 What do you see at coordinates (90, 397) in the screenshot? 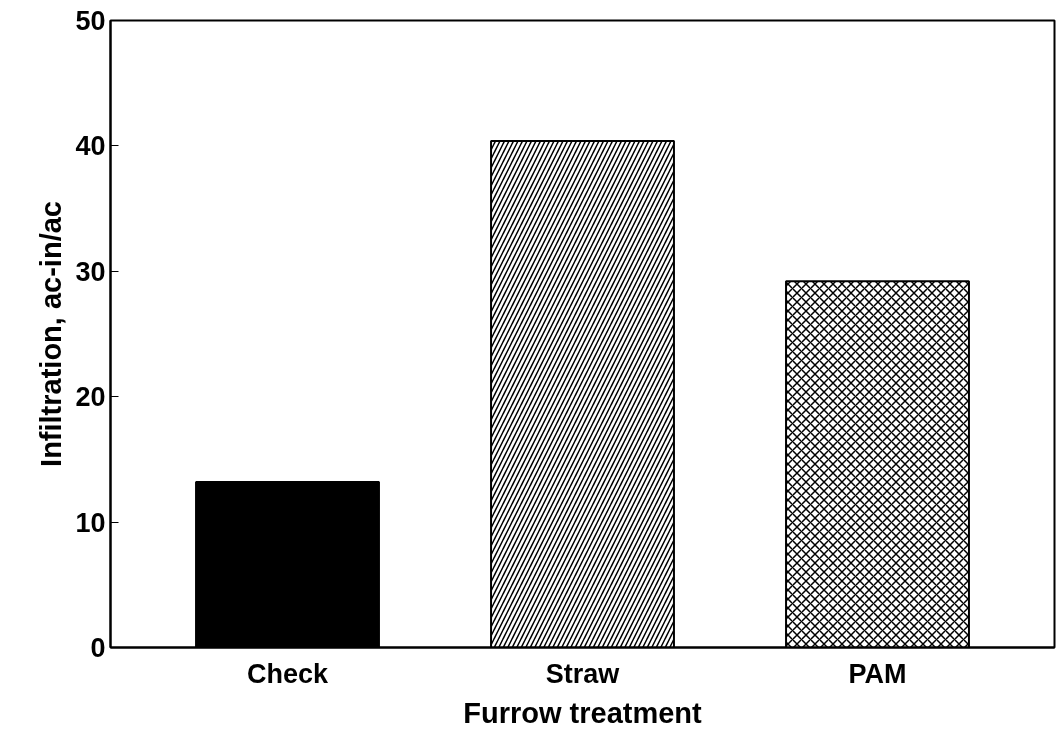
I see `y-tick-label: 20` at bounding box center [90, 397].